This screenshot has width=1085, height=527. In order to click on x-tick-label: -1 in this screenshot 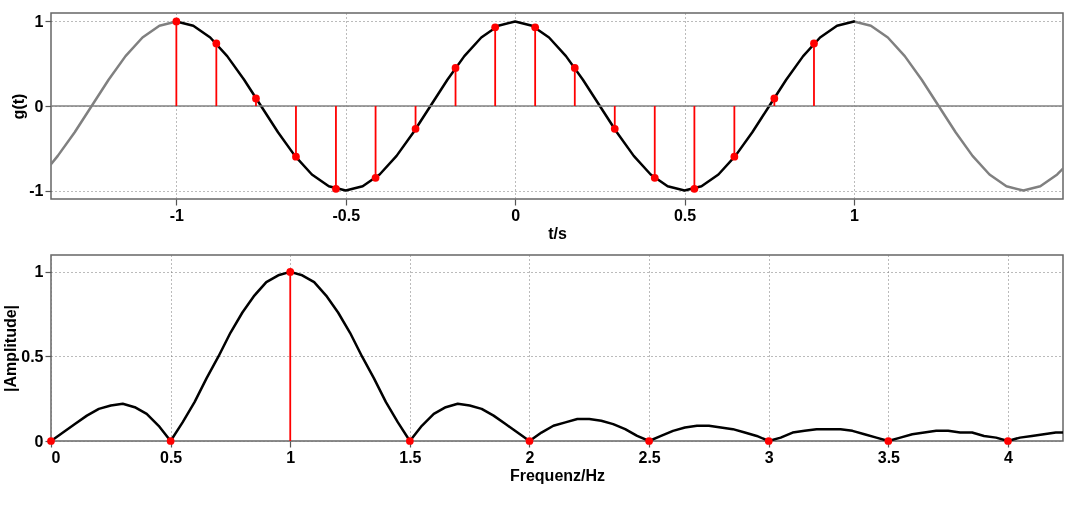, I will do `click(177, 215)`.